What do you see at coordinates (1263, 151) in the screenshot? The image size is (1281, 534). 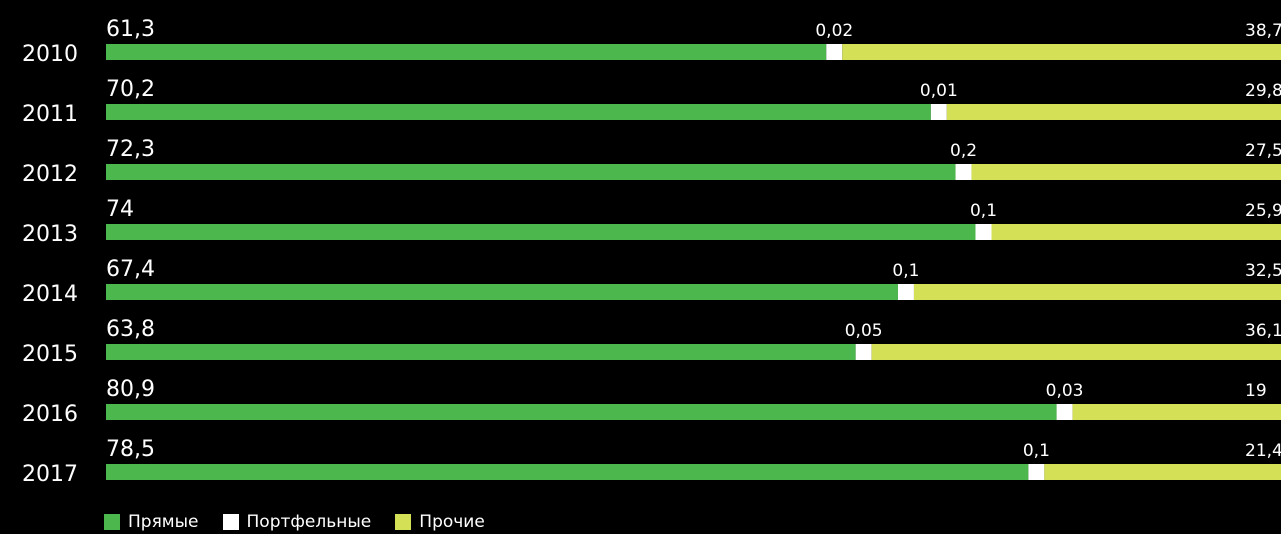 I see `data-label-other: 27,5` at bounding box center [1263, 151].